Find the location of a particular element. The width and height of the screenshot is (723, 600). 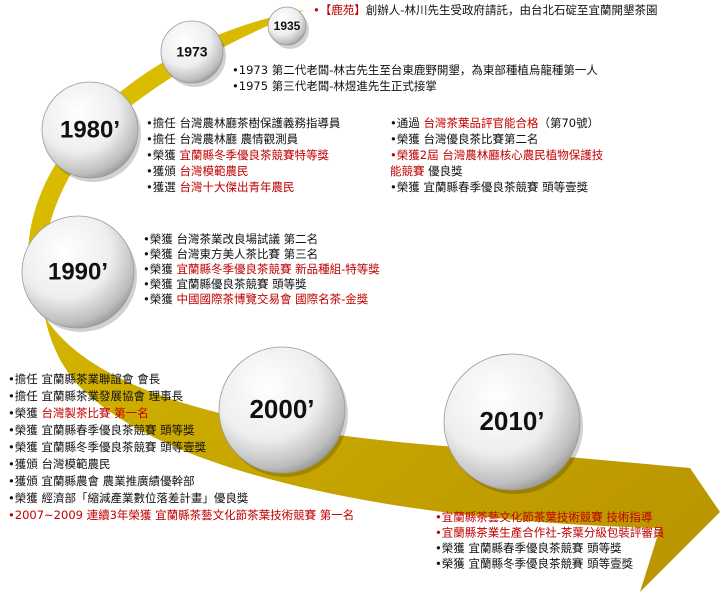

timeline-item: •榮獲2屆 台灣農林廳核心農民植物保護技 is located at coordinates (497, 155).